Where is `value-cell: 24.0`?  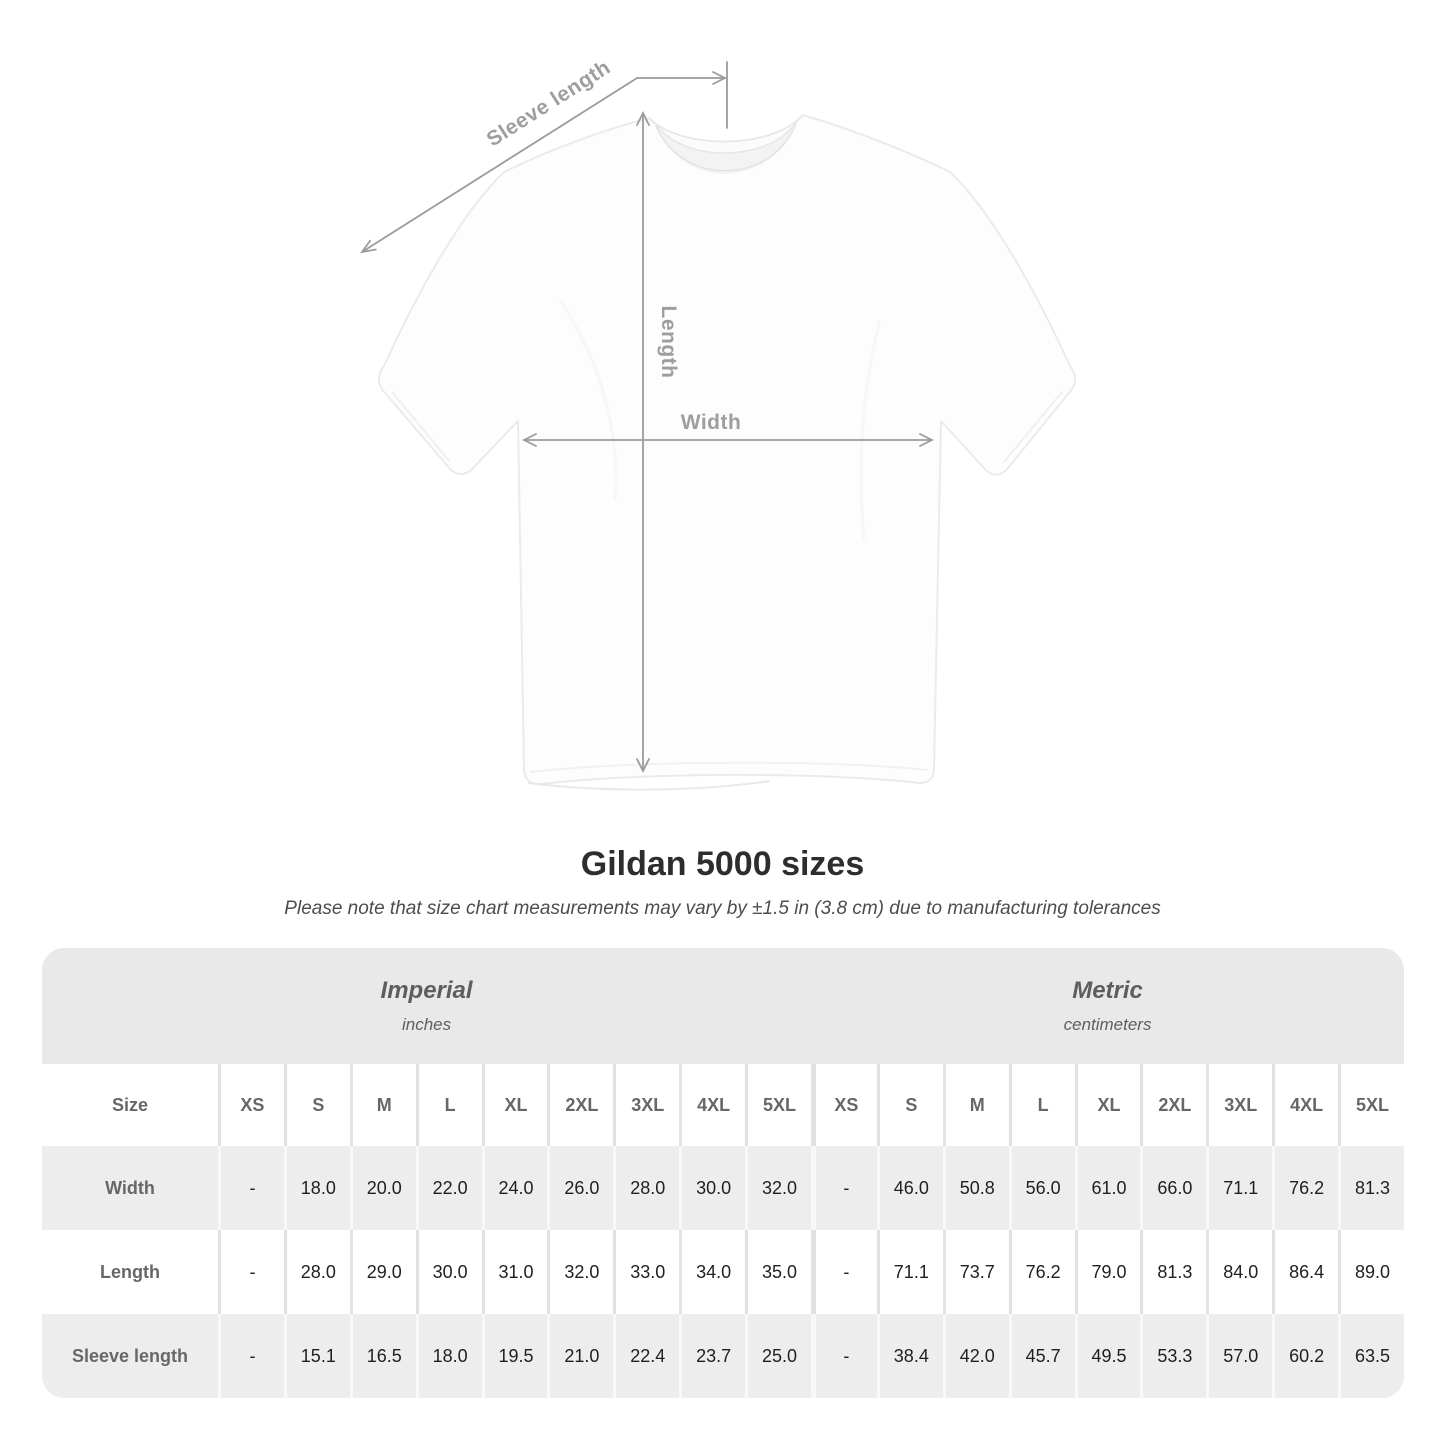 value-cell: 24.0 is located at coordinates (514, 1188).